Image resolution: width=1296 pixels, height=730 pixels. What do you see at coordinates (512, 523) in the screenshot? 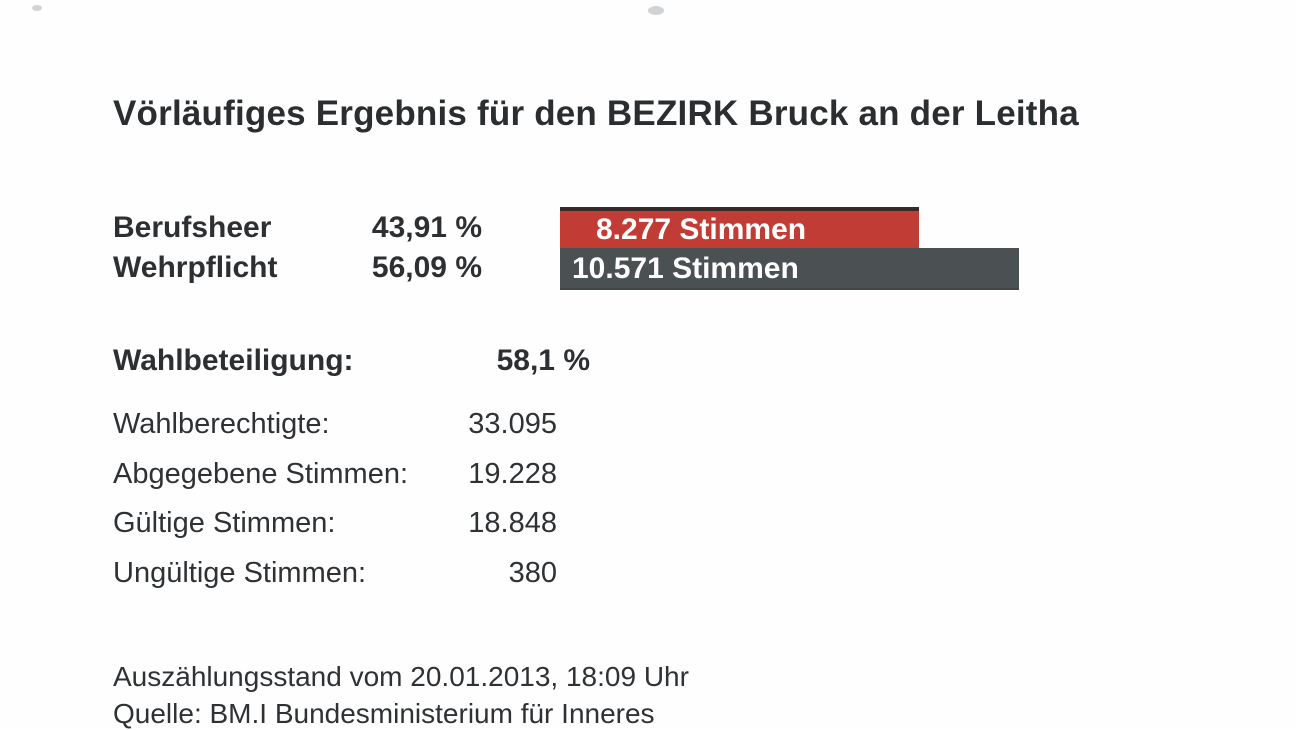
I see `stat-value-valid-votes: 18.848` at bounding box center [512, 523].